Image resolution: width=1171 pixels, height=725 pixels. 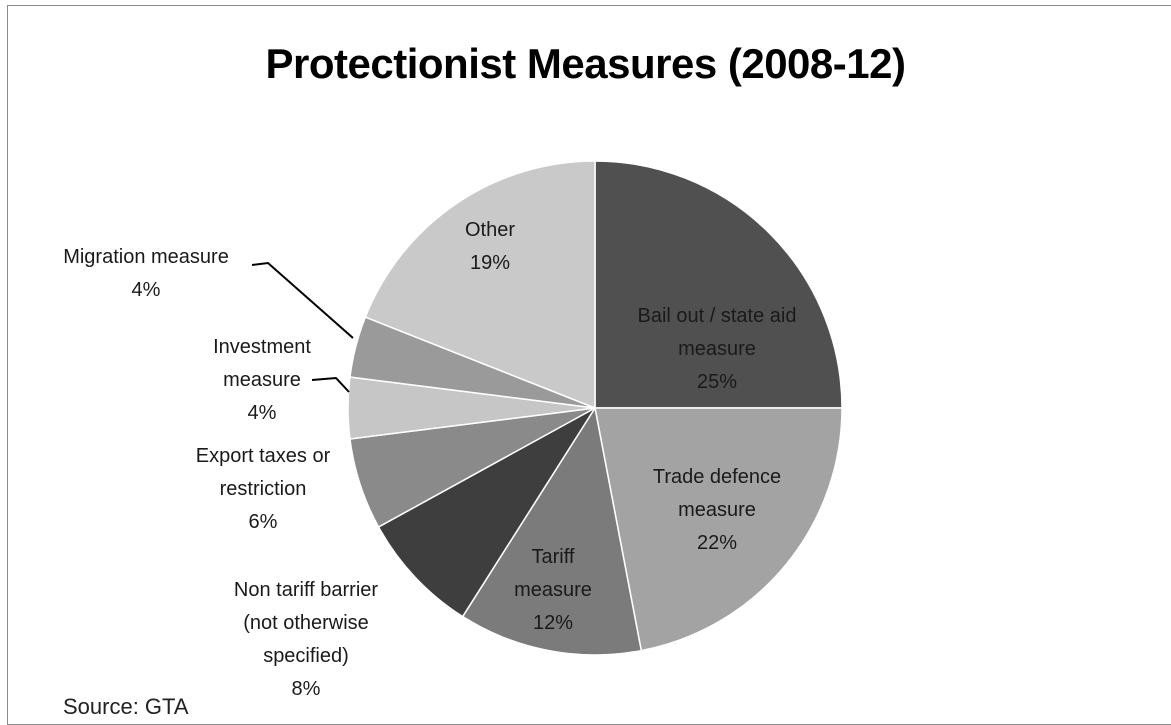 What do you see at coordinates (552, 530) in the screenshot?
I see `pie-slice-tariff-measure` at bounding box center [552, 530].